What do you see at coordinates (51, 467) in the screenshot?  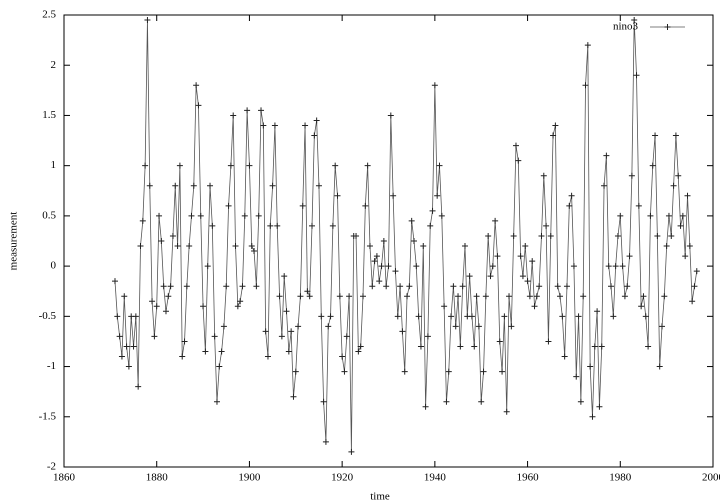 I see `y-tick-label: -2` at bounding box center [51, 467].